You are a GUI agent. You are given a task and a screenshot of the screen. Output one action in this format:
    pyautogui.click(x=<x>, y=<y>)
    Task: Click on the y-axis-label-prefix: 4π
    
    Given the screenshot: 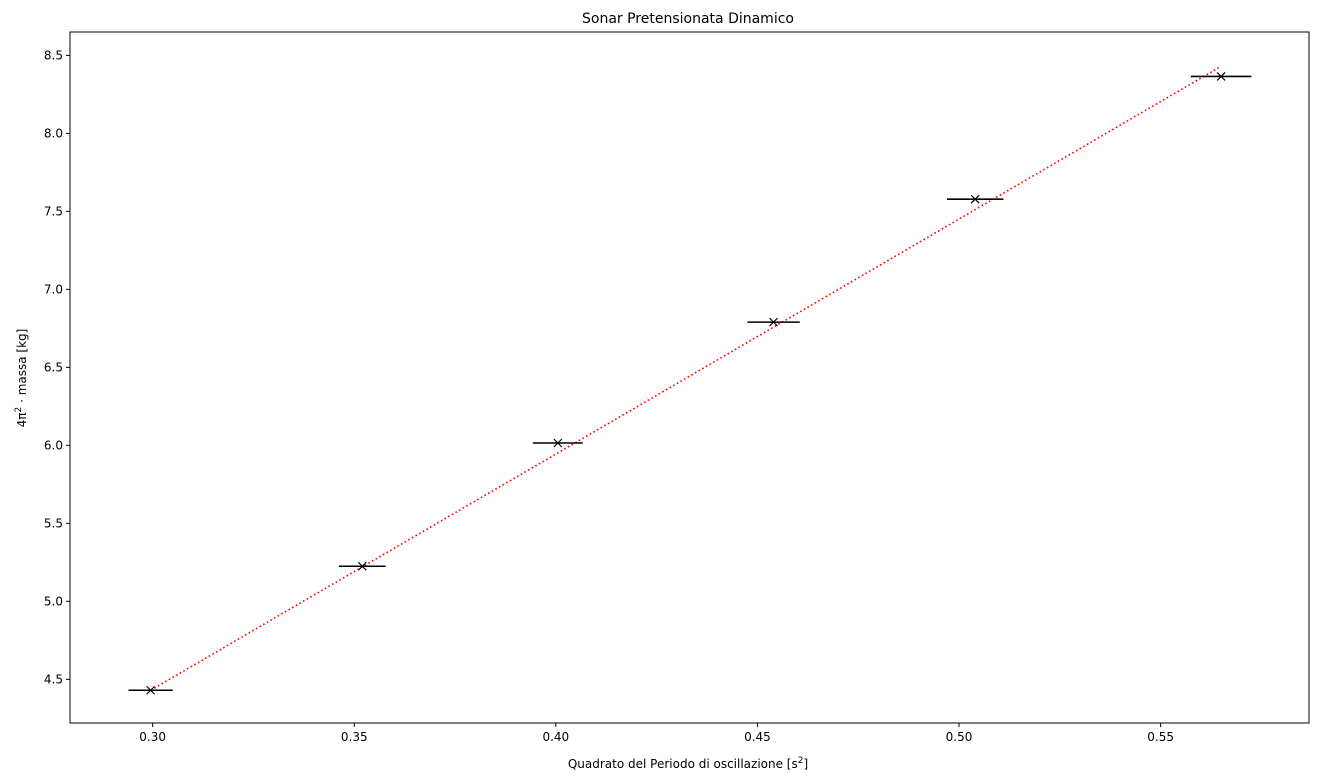 What is the action you would take?
    pyautogui.click(x=22, y=419)
    